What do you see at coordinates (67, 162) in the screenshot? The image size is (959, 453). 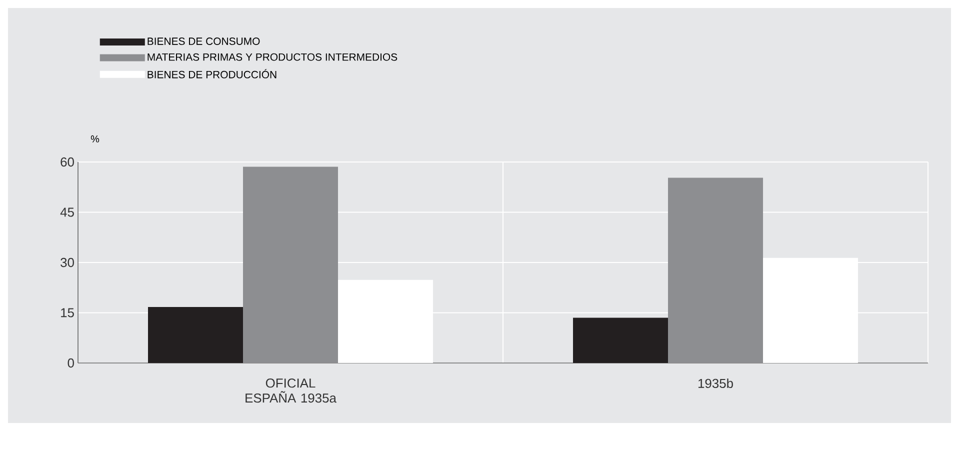 I see `y-tick-label: 60` at bounding box center [67, 162].